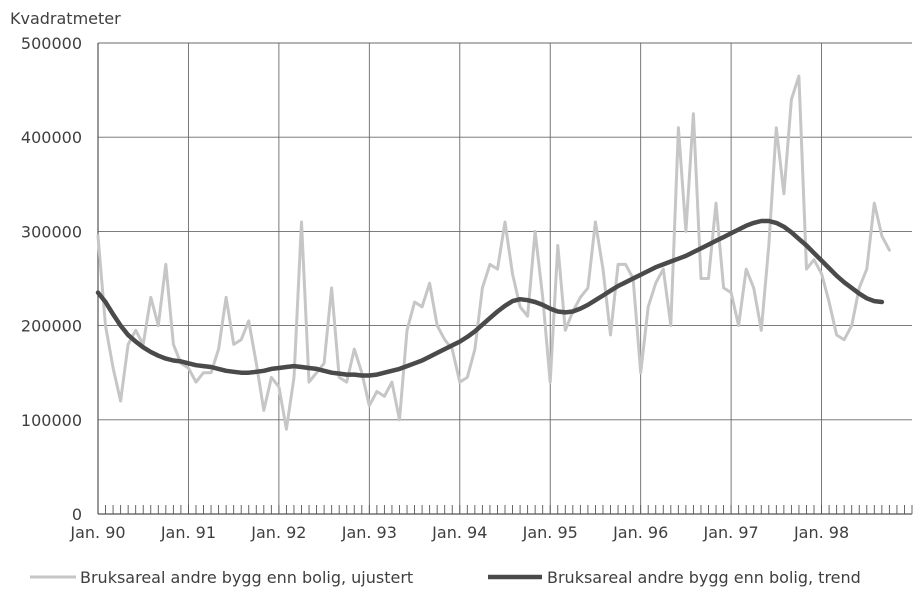  What do you see at coordinates (704, 577) in the screenshot?
I see `legend-label: Bruksareal andre bygg enn bolig, trend` at bounding box center [704, 577].